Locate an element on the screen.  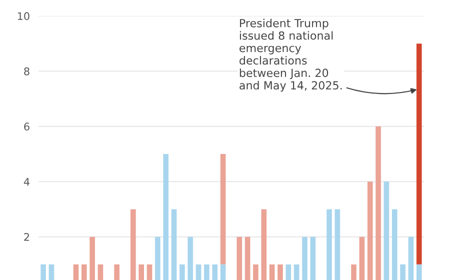
y-tick-label: 4 is located at coordinates (27, 182).